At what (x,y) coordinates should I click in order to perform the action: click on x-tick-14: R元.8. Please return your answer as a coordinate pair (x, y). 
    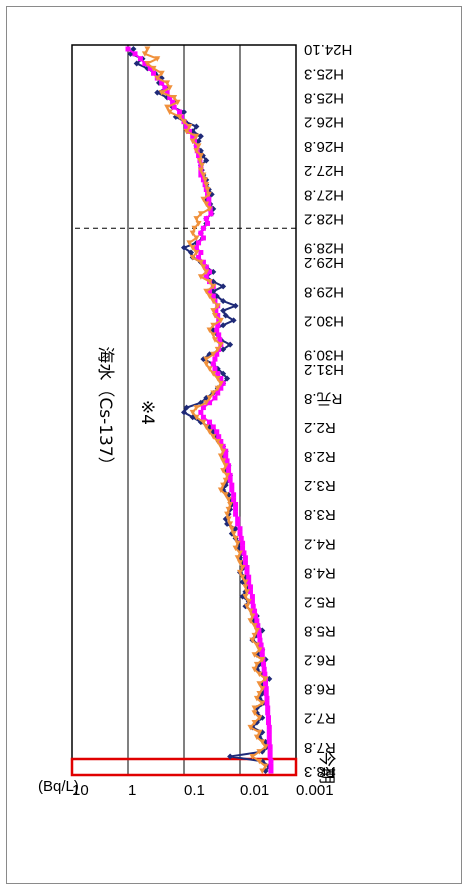
    Looking at the image, I should click on (323, 398).